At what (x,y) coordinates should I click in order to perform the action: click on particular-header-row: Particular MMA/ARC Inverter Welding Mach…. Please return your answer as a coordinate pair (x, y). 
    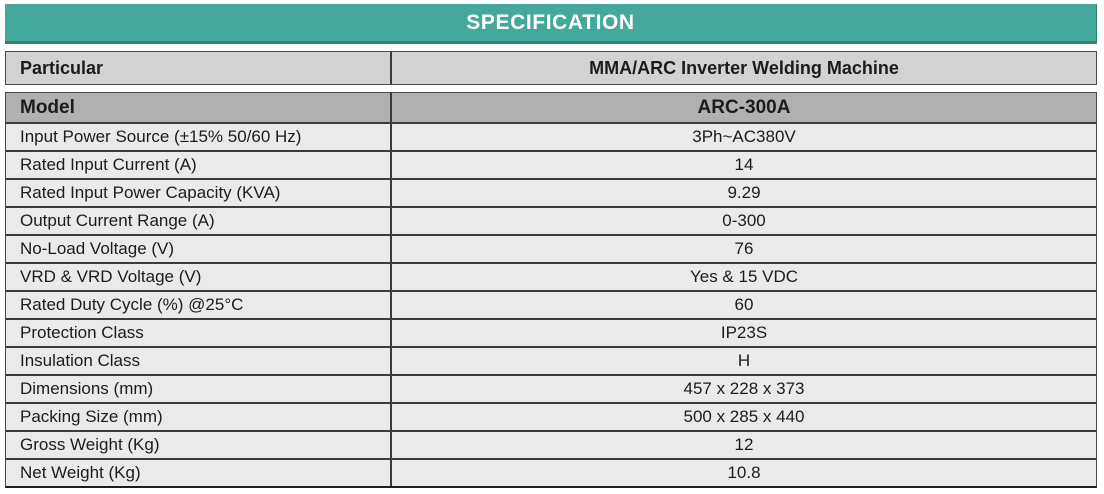
    Looking at the image, I should click on (551, 68).